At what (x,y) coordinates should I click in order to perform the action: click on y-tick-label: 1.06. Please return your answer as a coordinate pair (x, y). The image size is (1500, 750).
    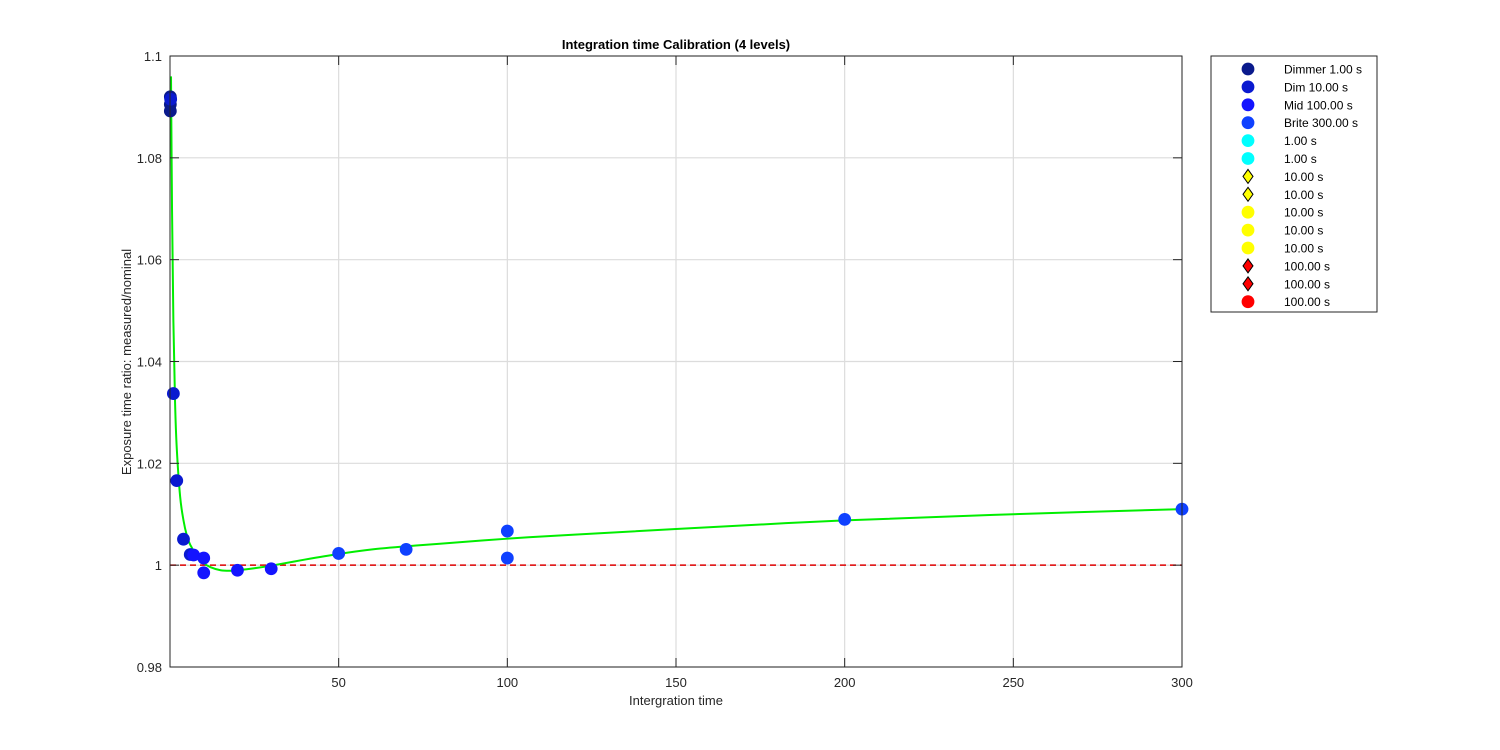
    Looking at the image, I should click on (149, 260).